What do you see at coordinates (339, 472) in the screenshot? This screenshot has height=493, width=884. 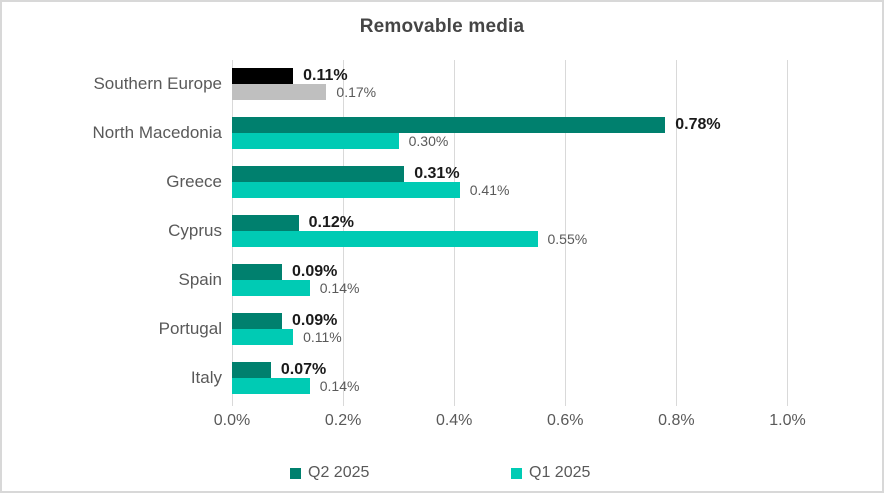 I see `legend-label: Q2 2025` at bounding box center [339, 472].